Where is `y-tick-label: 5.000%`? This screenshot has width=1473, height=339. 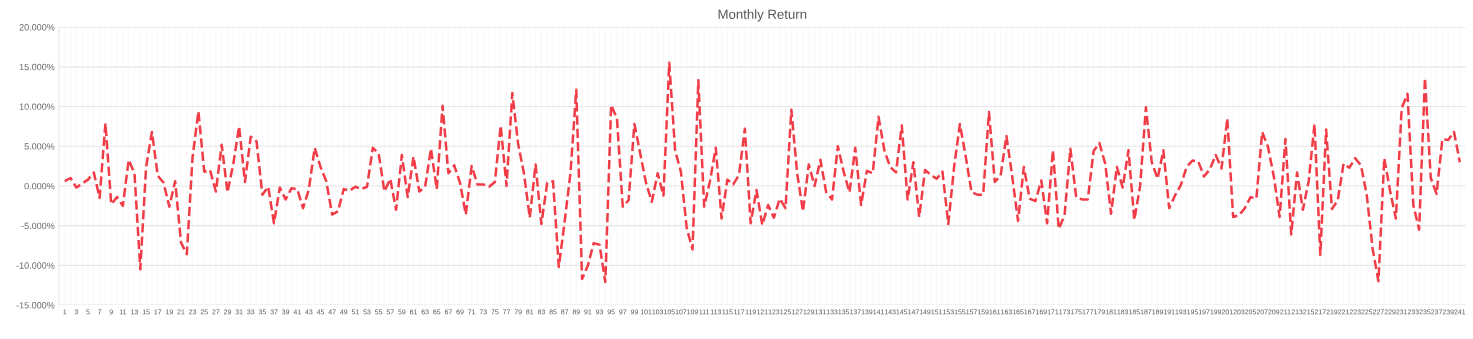
y-tick-label: 5.000% is located at coordinates (39, 146).